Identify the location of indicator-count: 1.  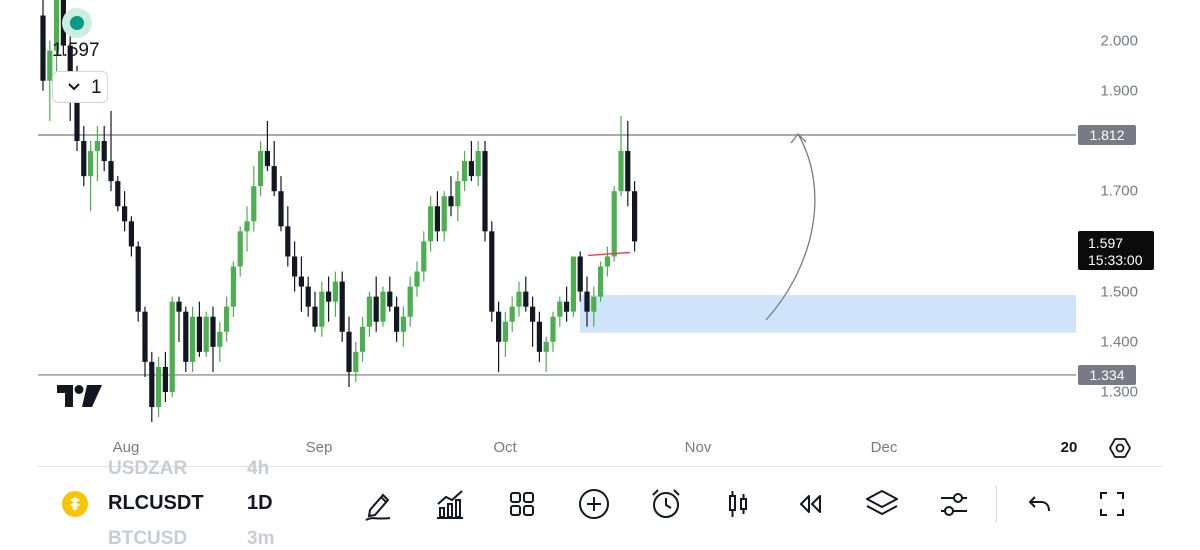
(96, 87).